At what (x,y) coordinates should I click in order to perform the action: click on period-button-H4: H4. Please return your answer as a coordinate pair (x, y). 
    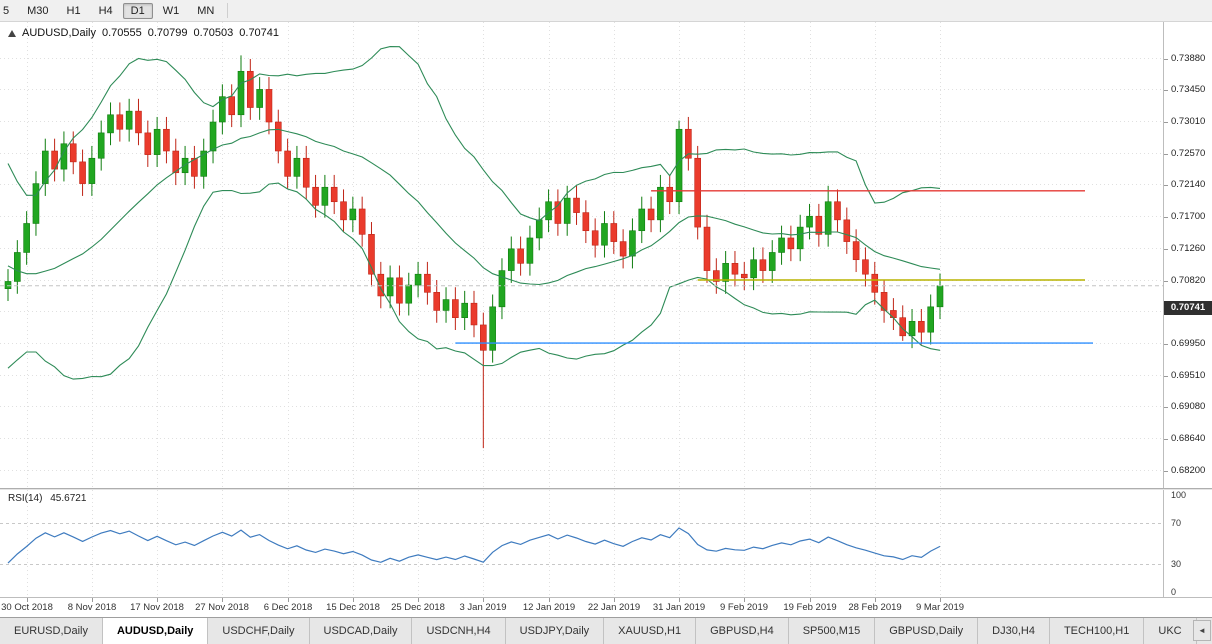
    Looking at the image, I should click on (105, 10).